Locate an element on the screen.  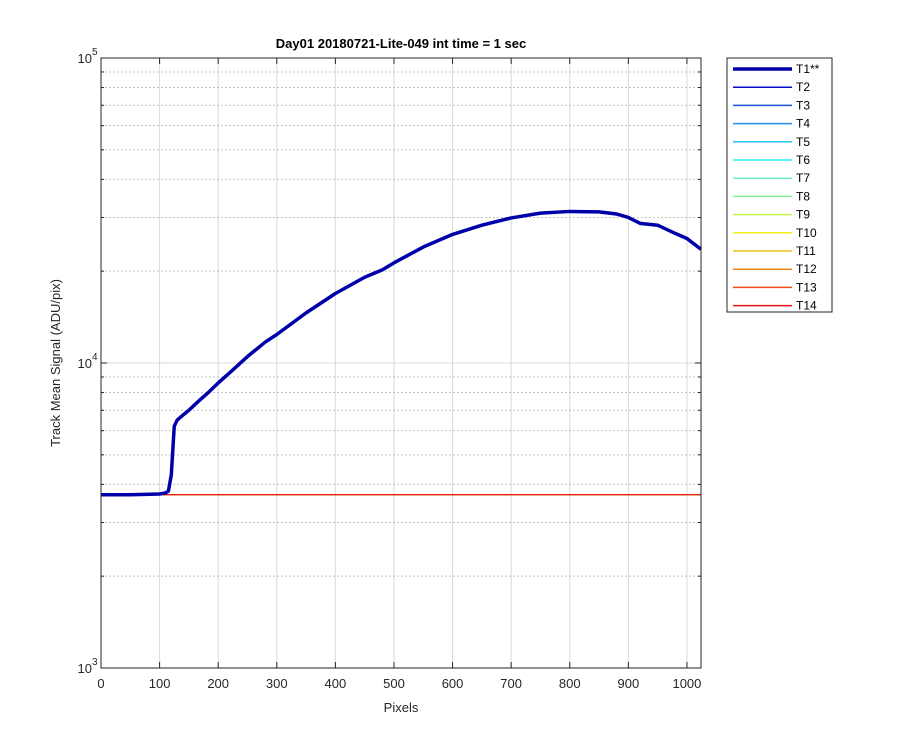
x-tick-label: 500 is located at coordinates (394, 683).